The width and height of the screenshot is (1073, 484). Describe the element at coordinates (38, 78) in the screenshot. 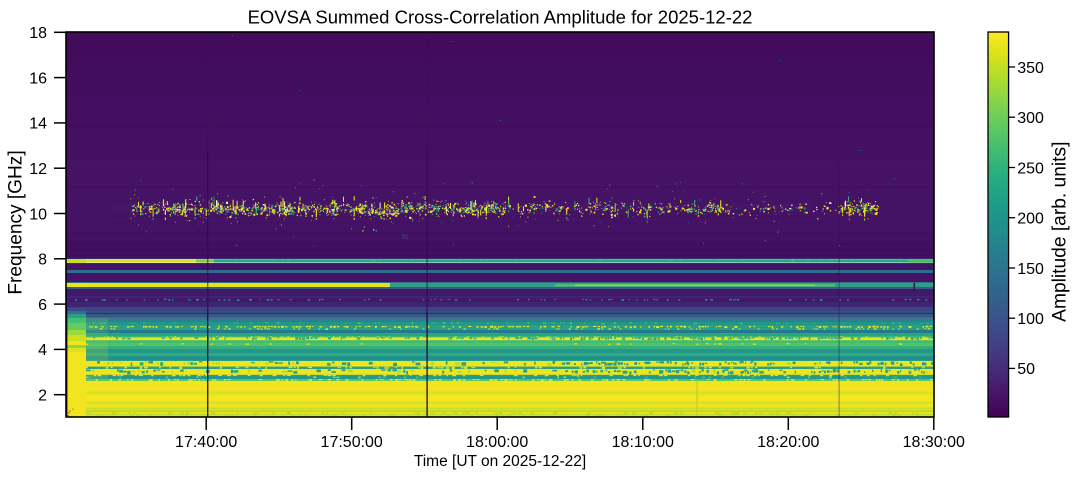

I see `svg-text: 16` at that location.